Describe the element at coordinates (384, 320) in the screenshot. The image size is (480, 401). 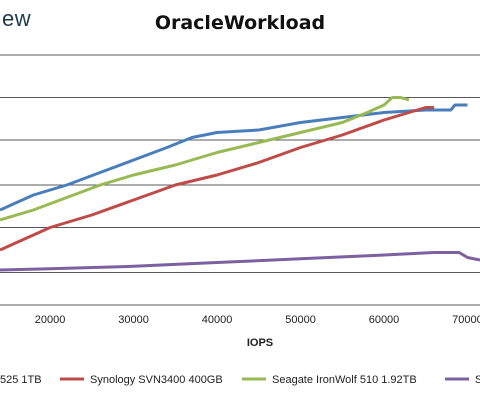
I see `x-tick-label: 60000` at that location.